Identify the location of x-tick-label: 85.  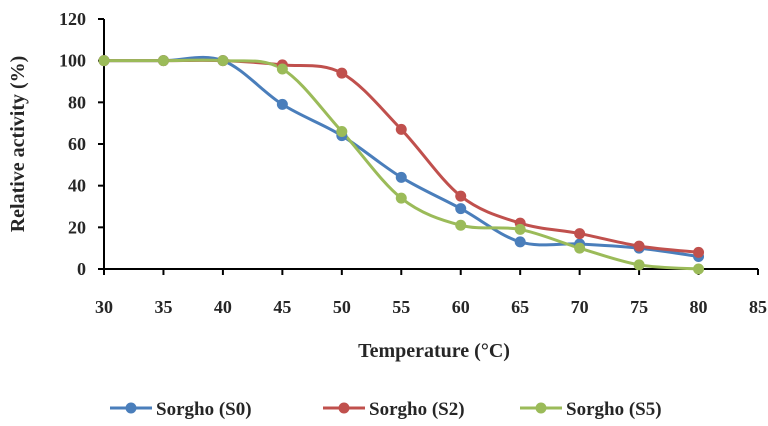
(758, 307).